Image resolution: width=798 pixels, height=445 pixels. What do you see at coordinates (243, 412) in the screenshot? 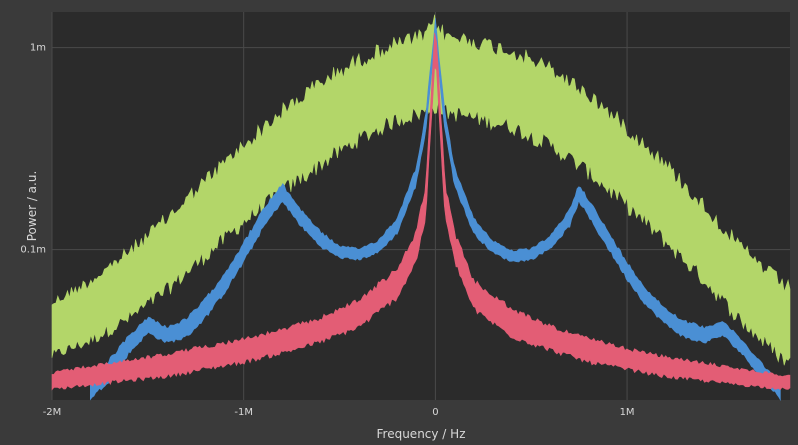
I see `x-tick-label: -1M` at bounding box center [243, 412].